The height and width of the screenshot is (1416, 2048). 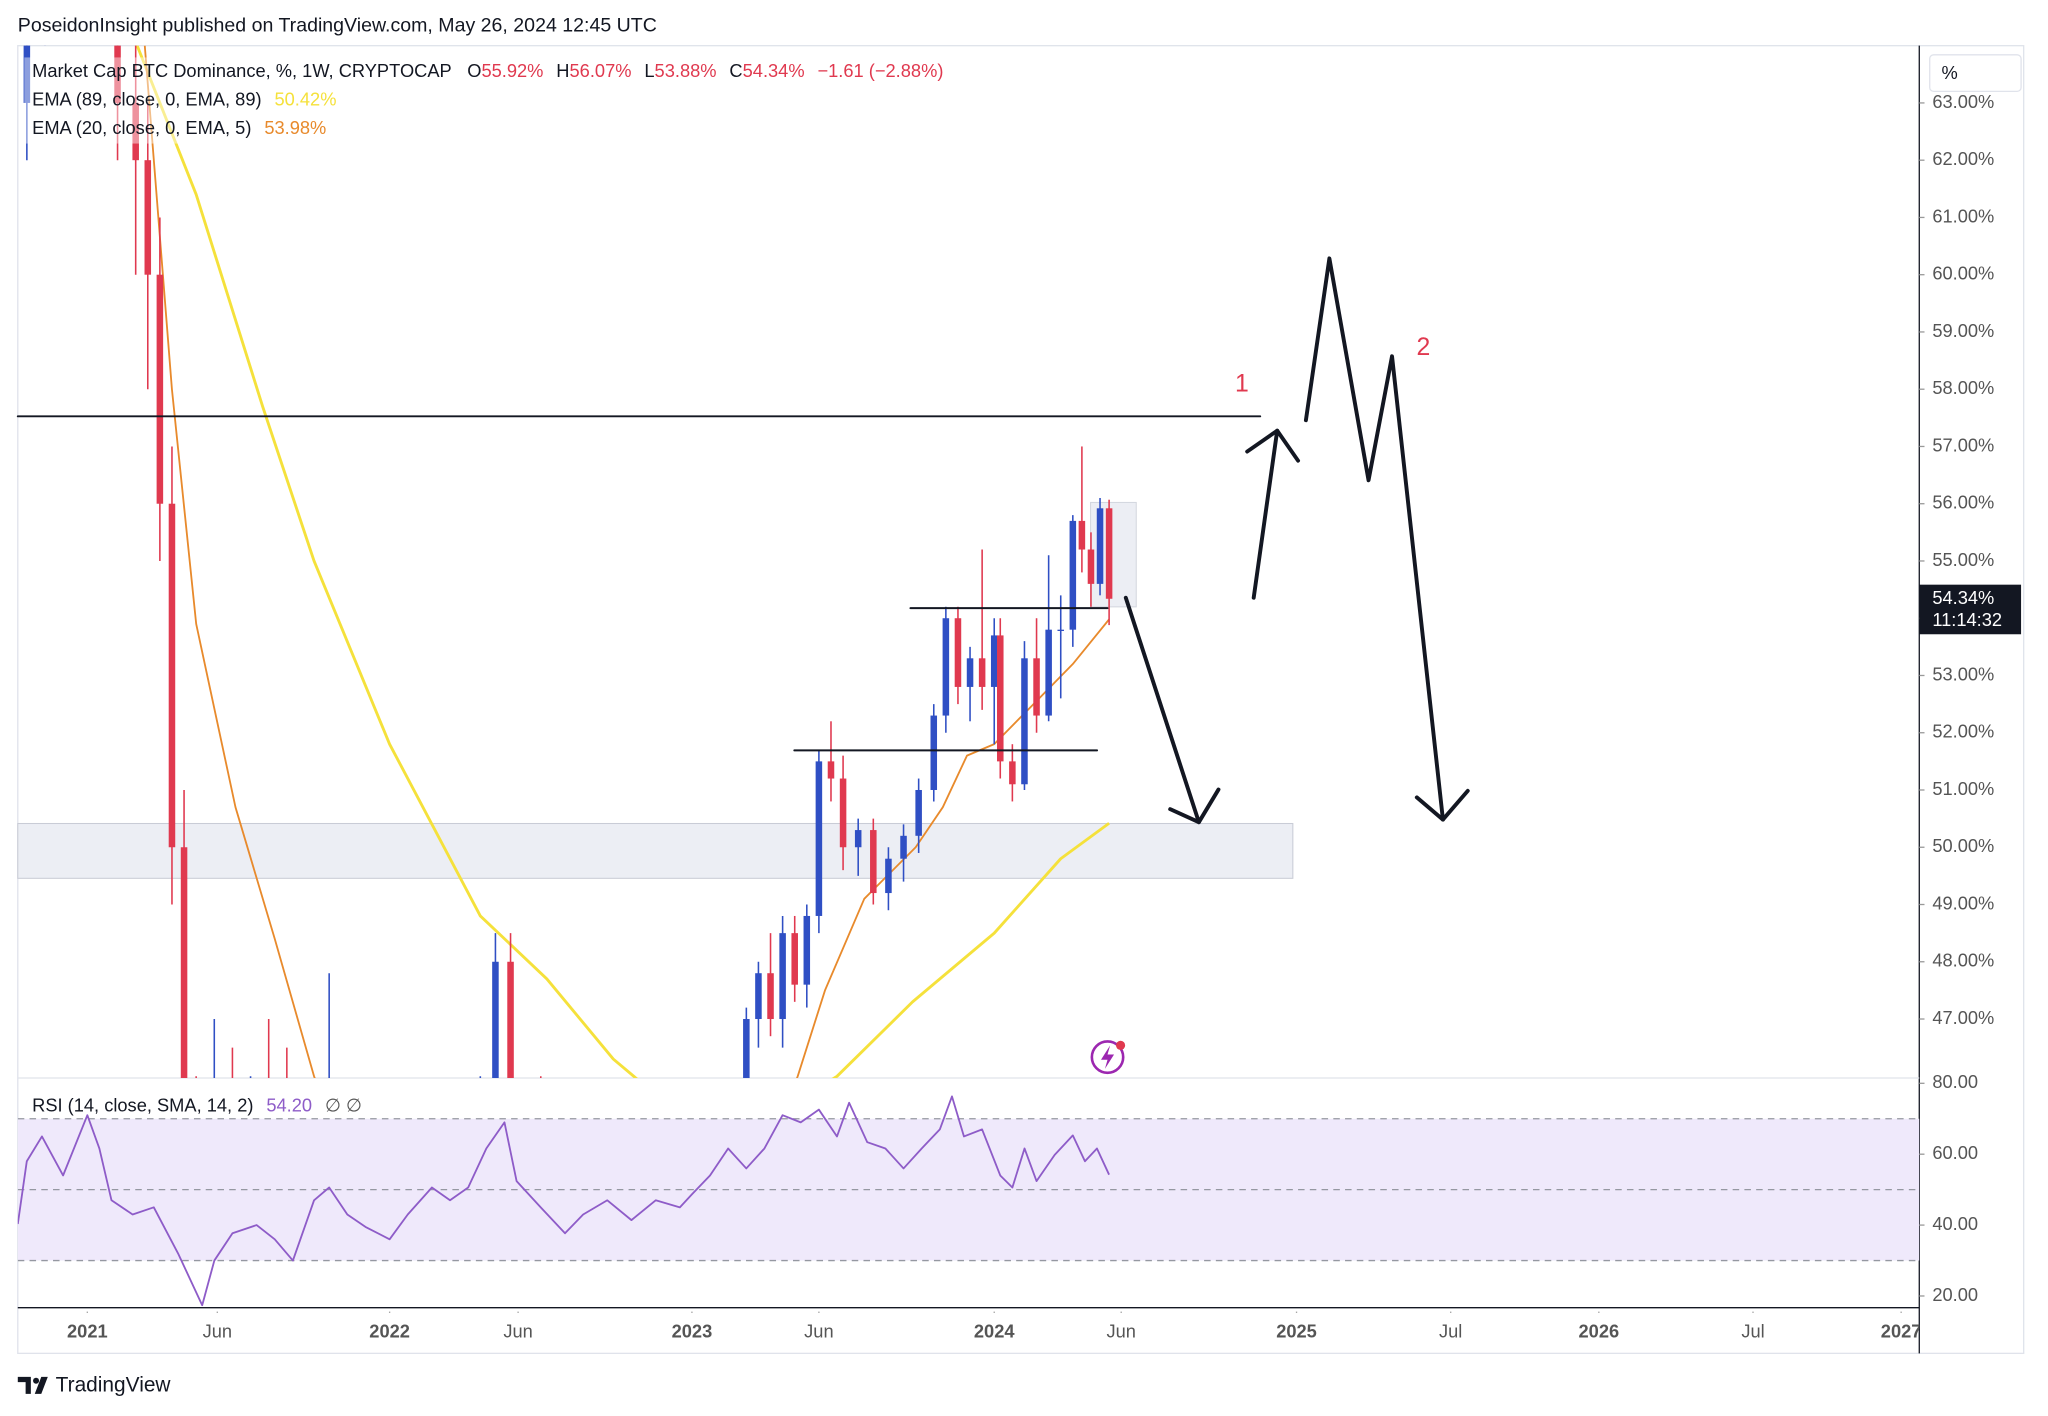 What do you see at coordinates (994, 1330) in the screenshot?
I see `x-tick-label: 2024` at bounding box center [994, 1330].